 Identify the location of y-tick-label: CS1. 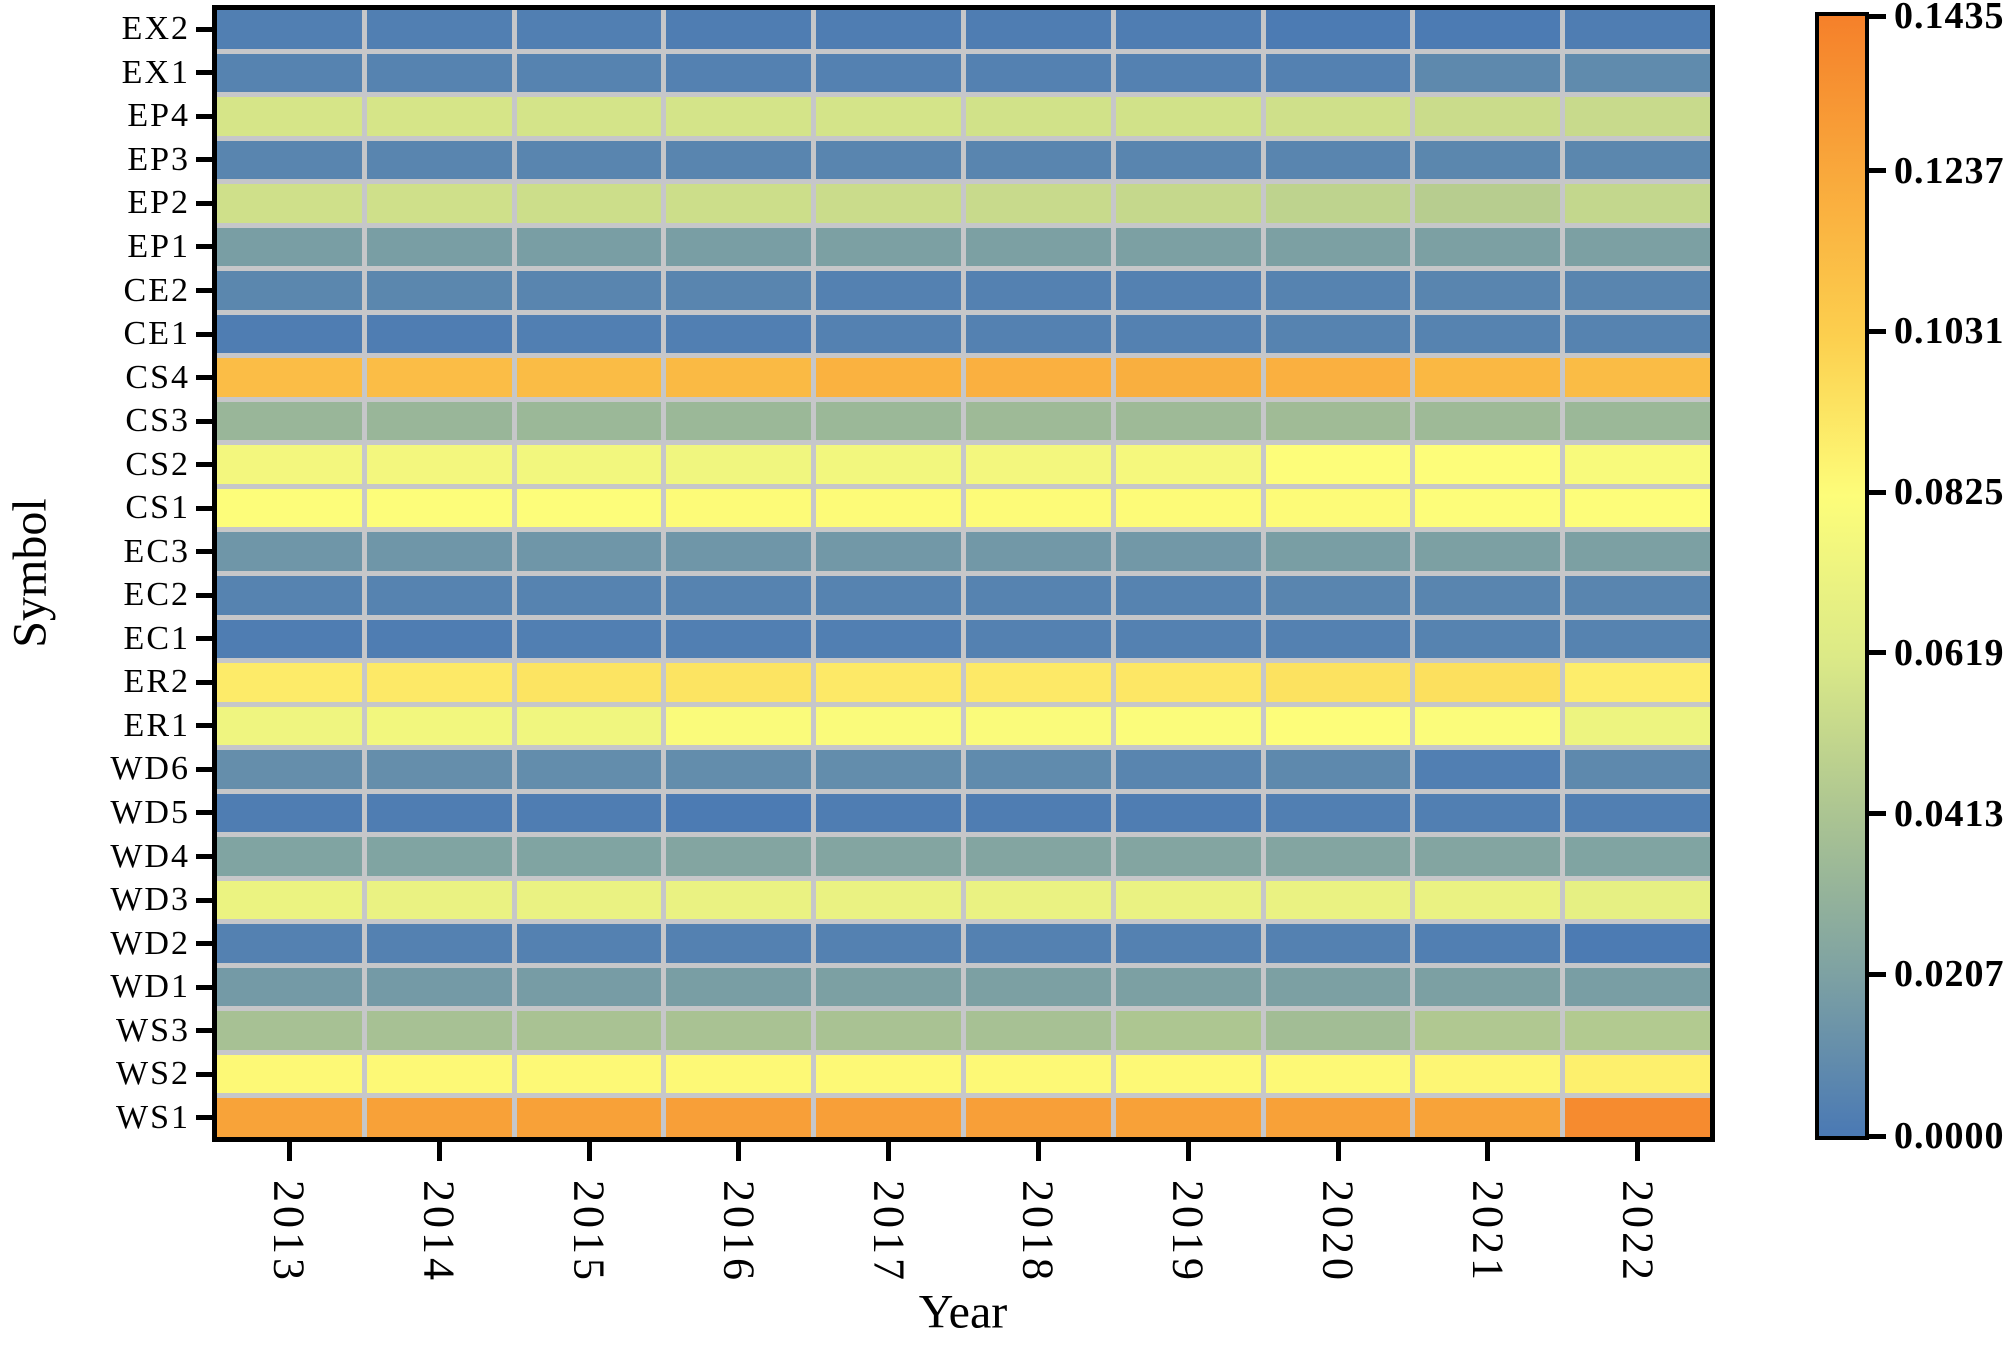
(157, 508).